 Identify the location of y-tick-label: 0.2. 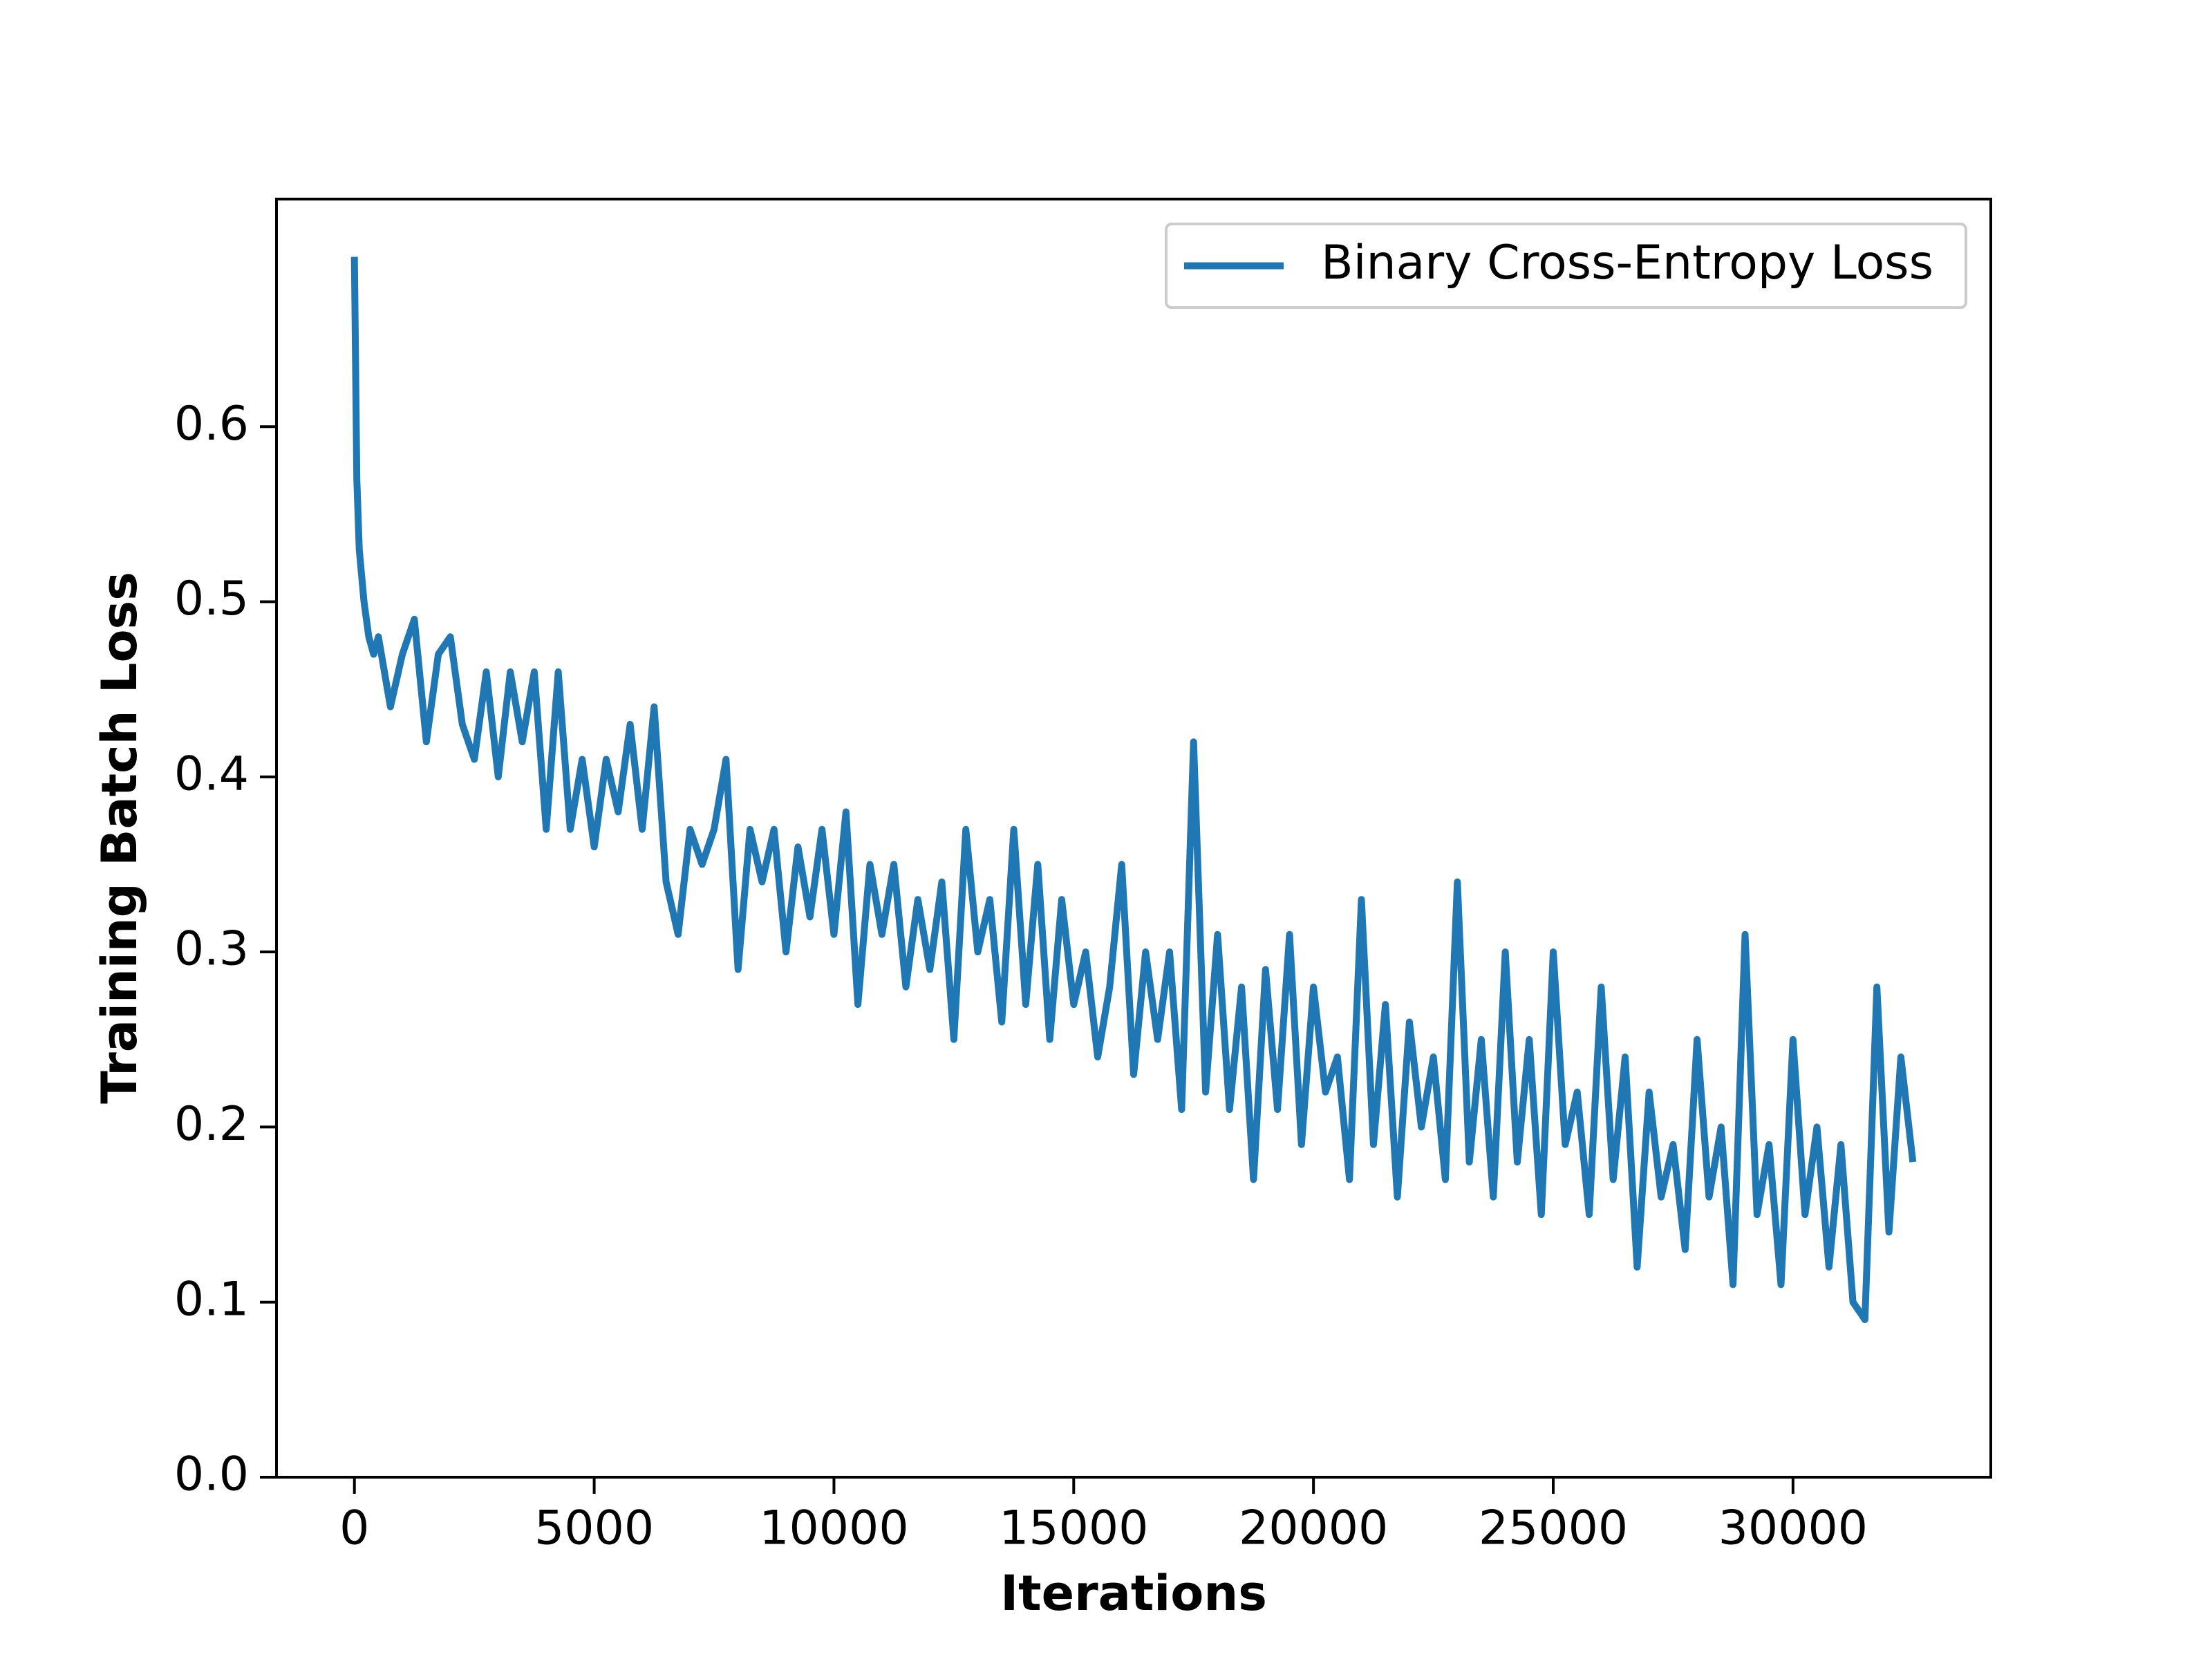
(211, 1124).